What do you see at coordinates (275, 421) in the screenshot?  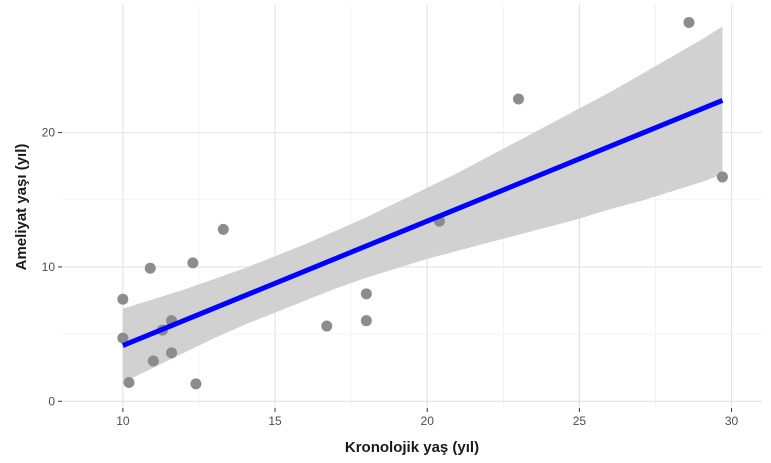 I see `x-tick-label: 15` at bounding box center [275, 421].